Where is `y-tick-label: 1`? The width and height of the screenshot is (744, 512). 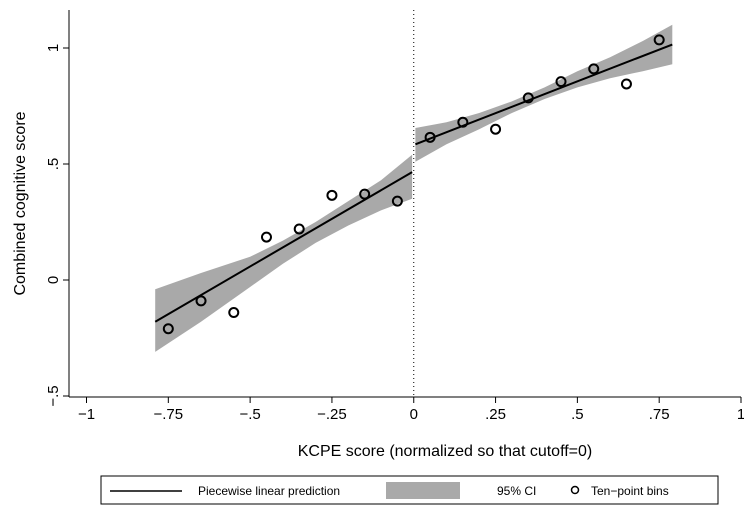 y-tick-label: 1 is located at coordinates (53, 48).